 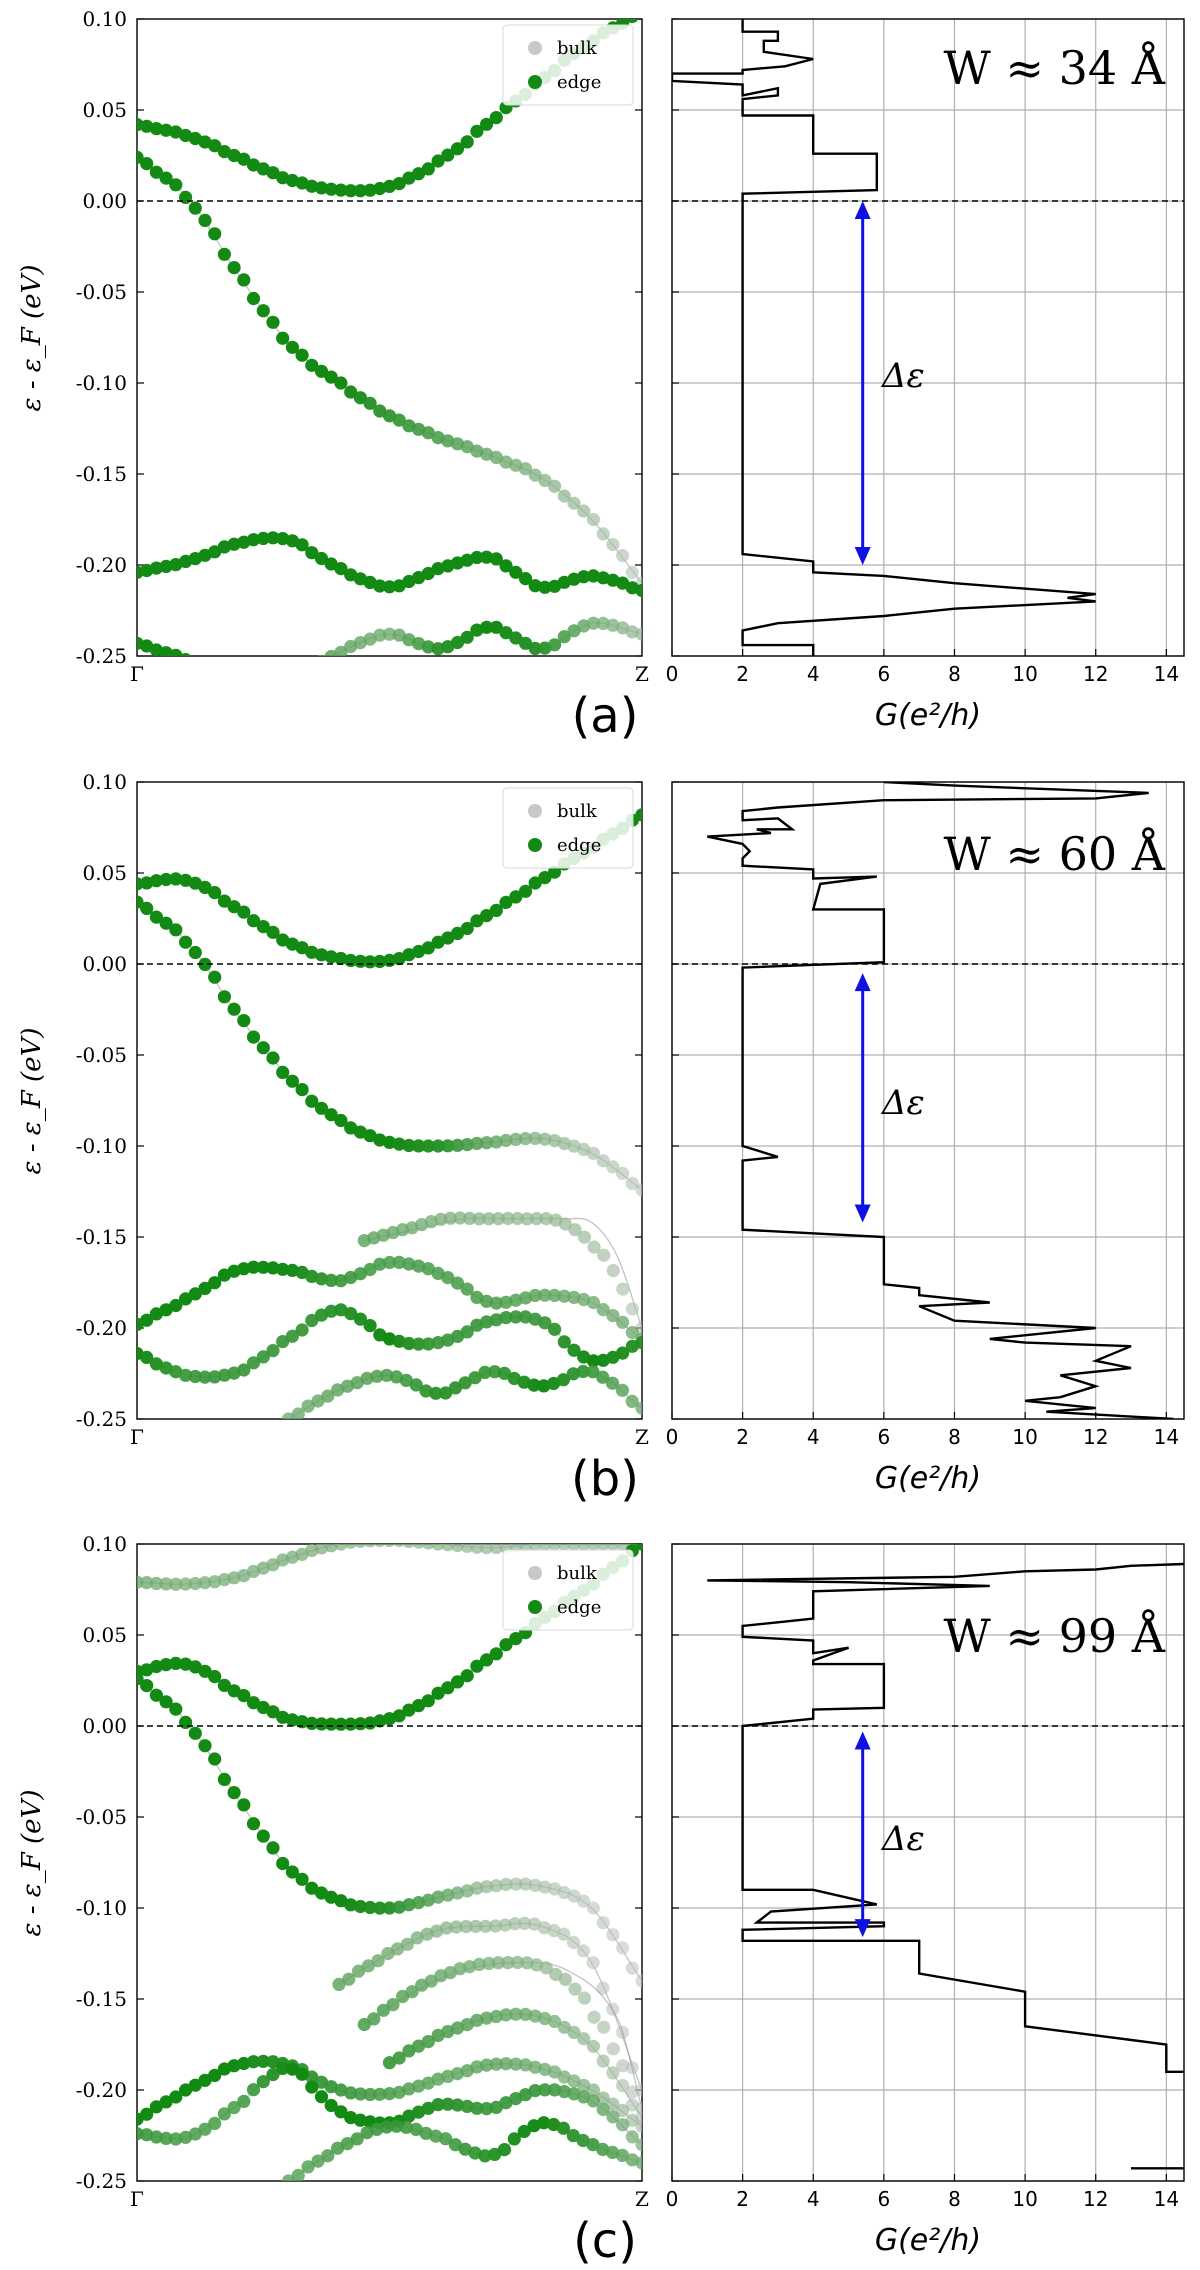 What do you see at coordinates (862, 1928) in the screenshot?
I see `gap-arrow-head-bottom` at bounding box center [862, 1928].